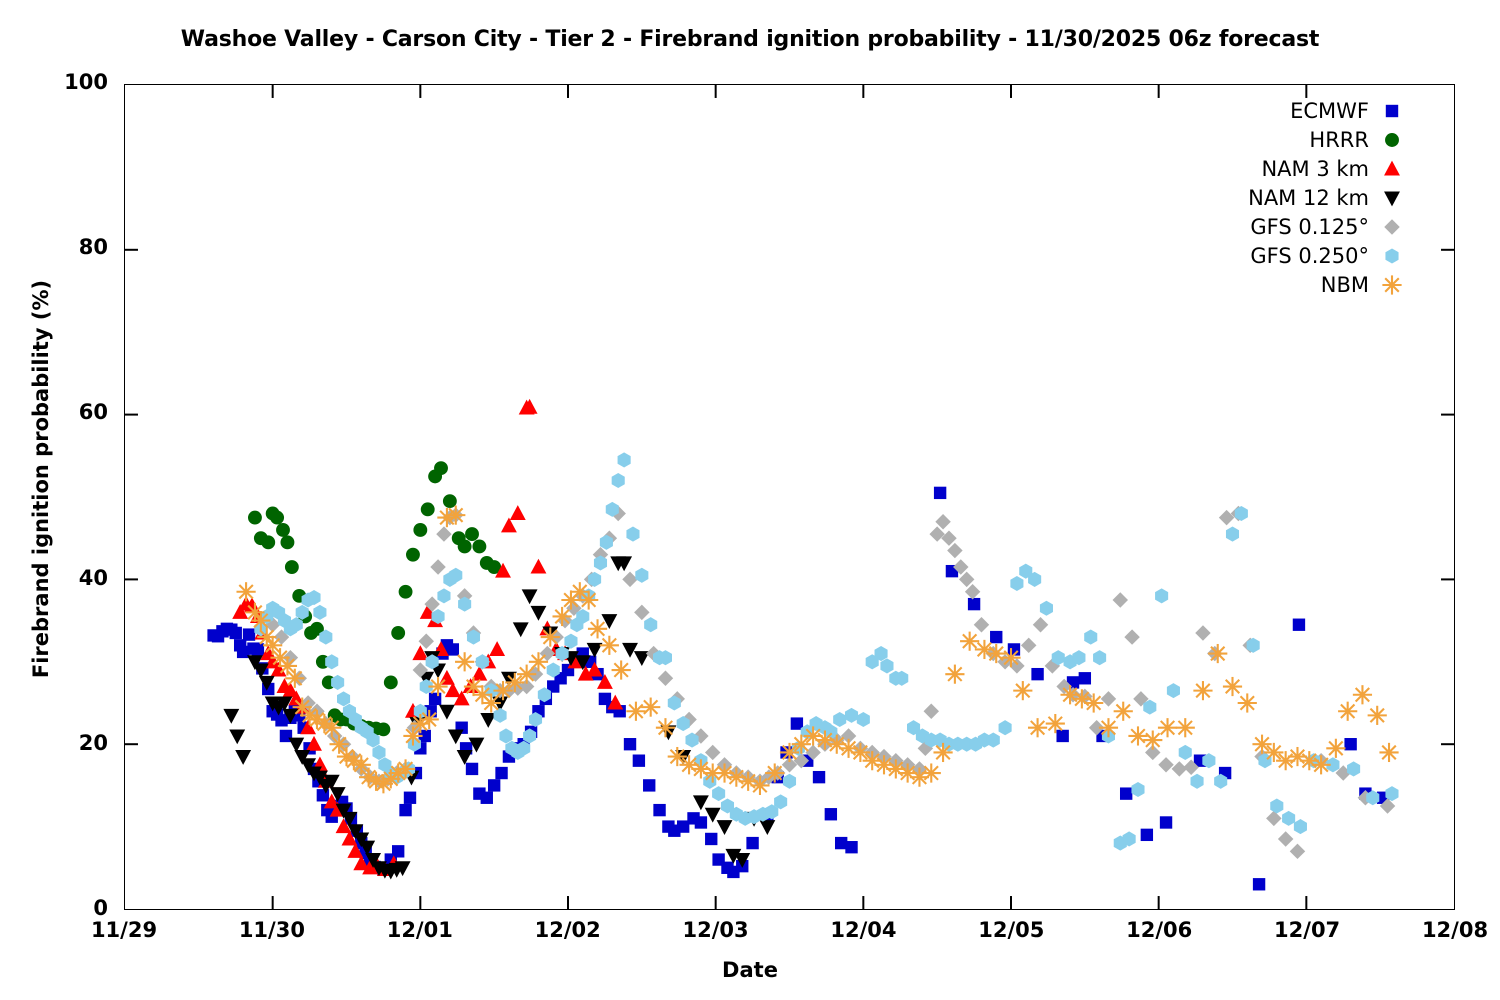 This screenshot has width=1500, height=1000. What do you see at coordinates (1315, 168) in the screenshot?
I see `legend-label: NAM 3 km` at bounding box center [1315, 168].